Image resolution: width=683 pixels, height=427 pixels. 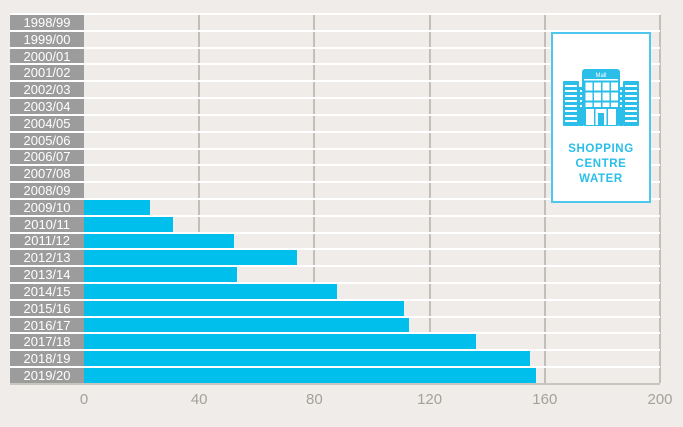 What do you see at coordinates (47, 308) in the screenshot?
I see `year-label: 2015/16` at bounding box center [47, 308].